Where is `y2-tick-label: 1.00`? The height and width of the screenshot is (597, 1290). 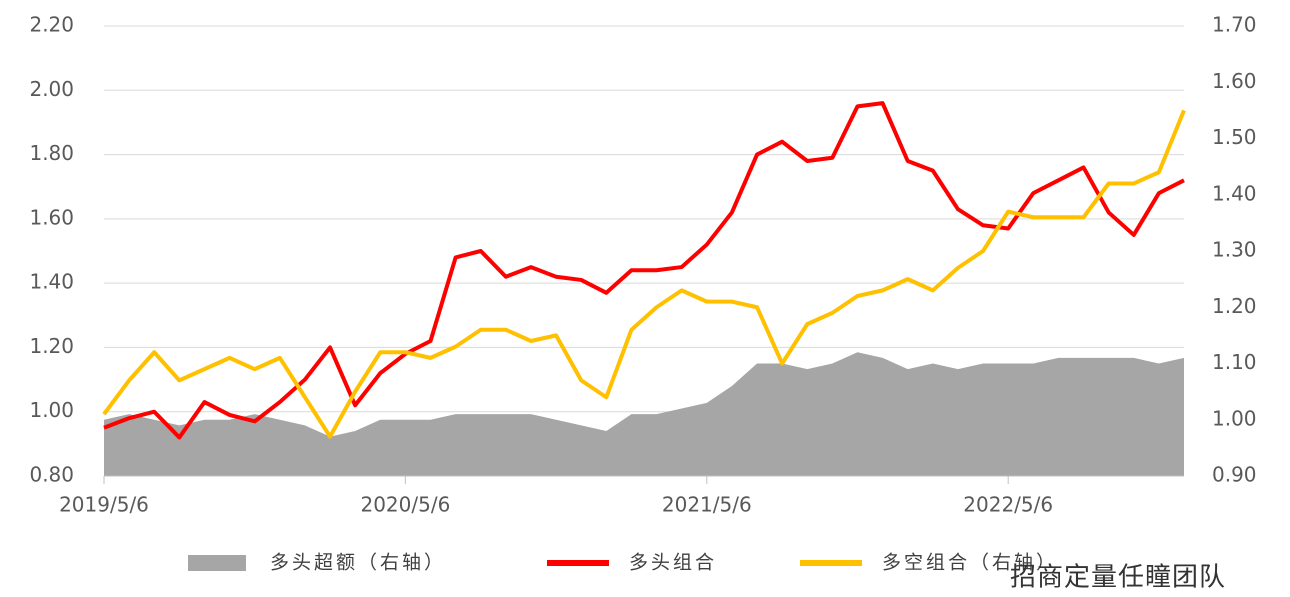 y2-tick-label: 1.00 is located at coordinates (1234, 418).